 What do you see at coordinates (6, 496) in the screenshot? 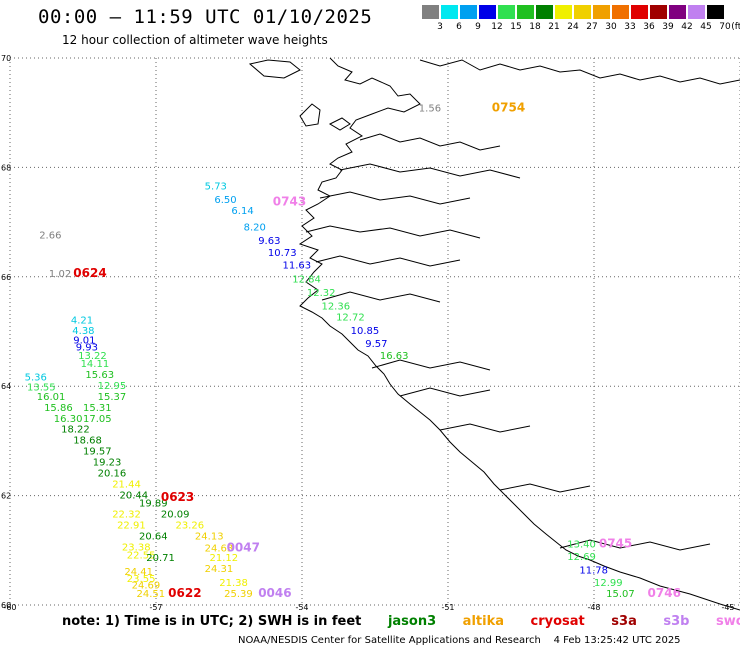
I see `latitude-label: 62` at bounding box center [6, 496].